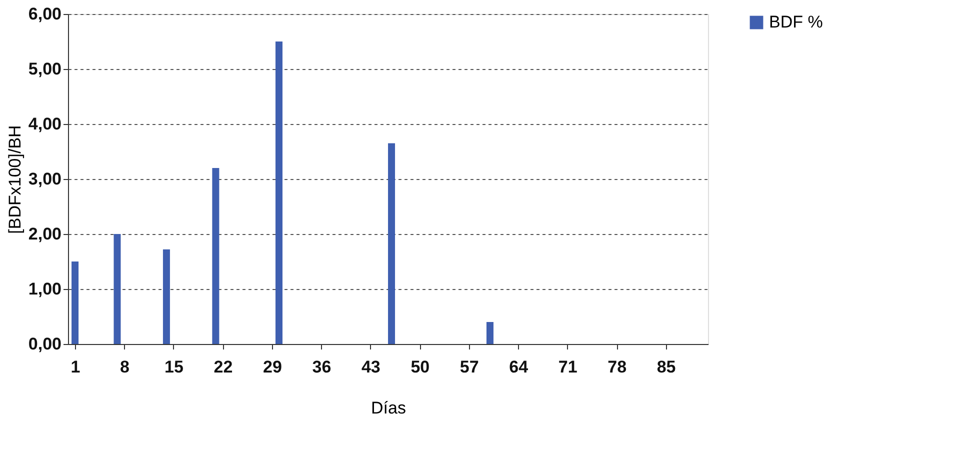  What do you see at coordinates (617, 367) in the screenshot?
I see `x-tick-label: 78` at bounding box center [617, 367].